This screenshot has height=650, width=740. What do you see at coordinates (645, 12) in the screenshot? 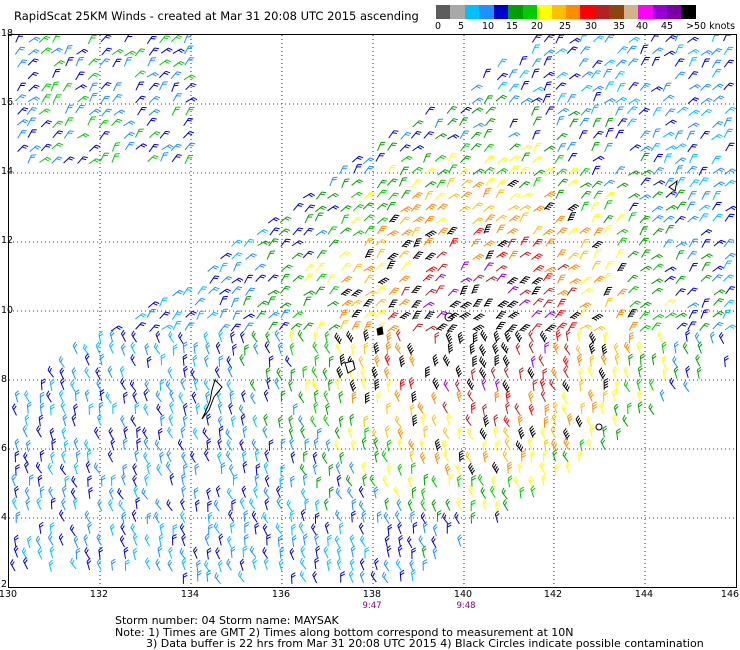
I see `legend-swatch` at bounding box center [645, 12].